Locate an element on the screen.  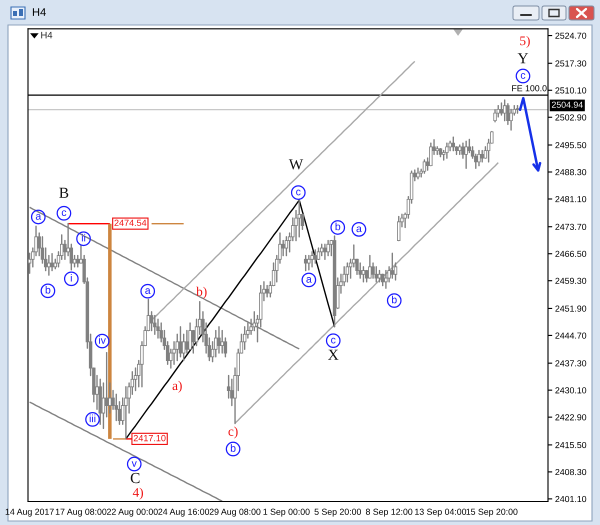
annotation: ii is located at coordinates (84, 238).